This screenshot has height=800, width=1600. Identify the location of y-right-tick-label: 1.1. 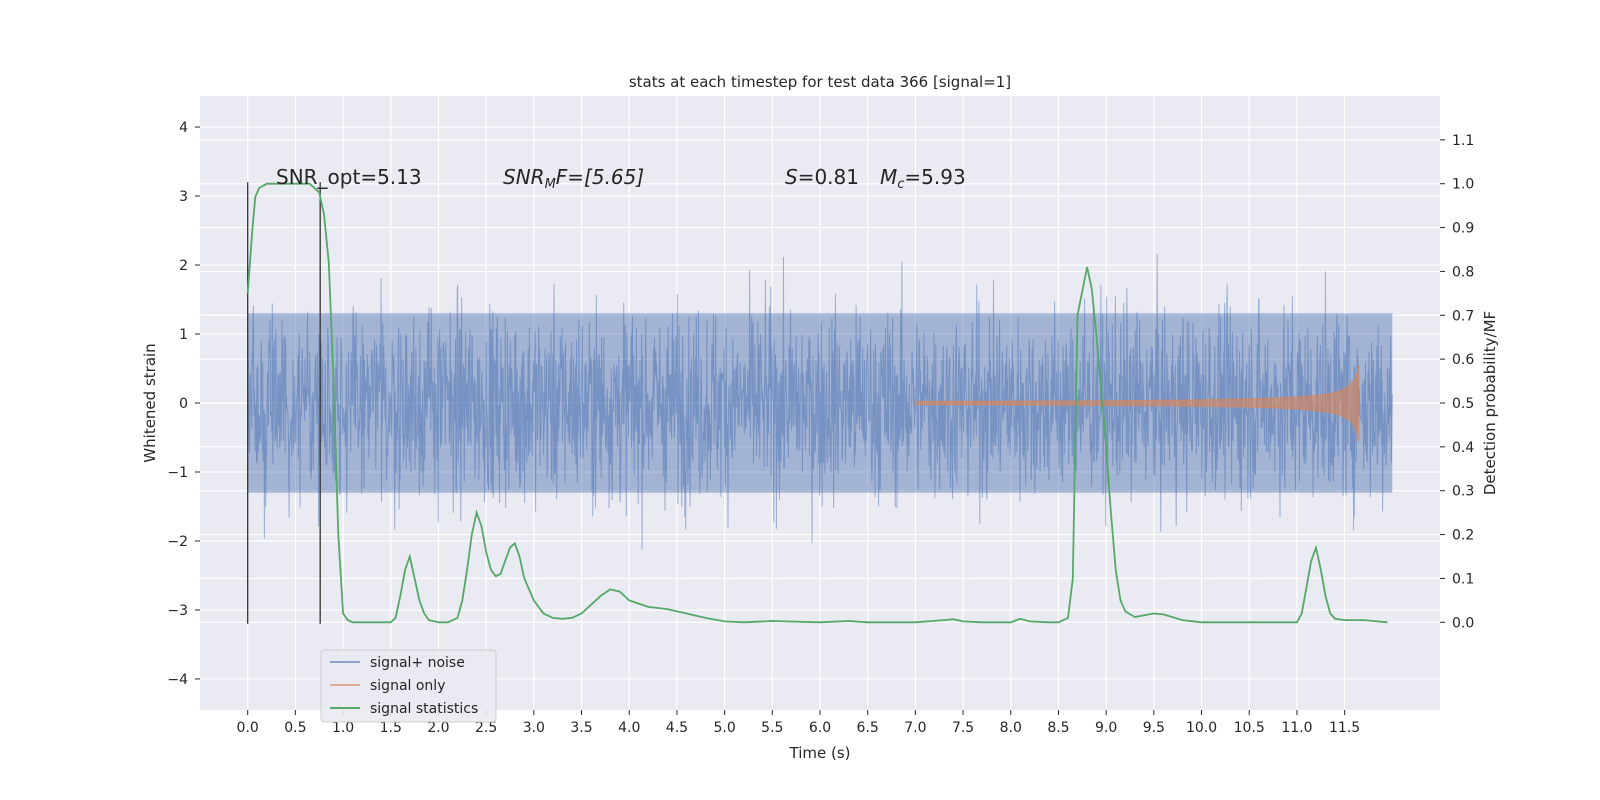
(1463, 141).